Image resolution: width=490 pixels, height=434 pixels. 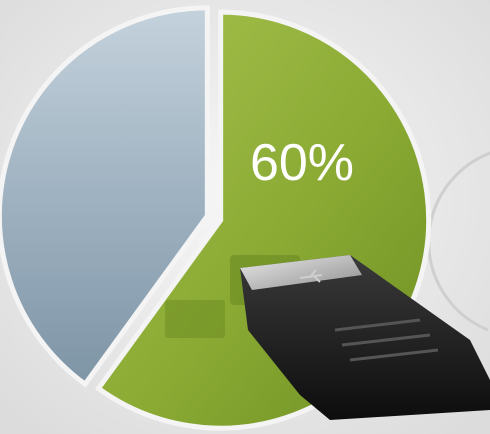 I want to click on slice-label-60: 60%, so click(x=302, y=163).